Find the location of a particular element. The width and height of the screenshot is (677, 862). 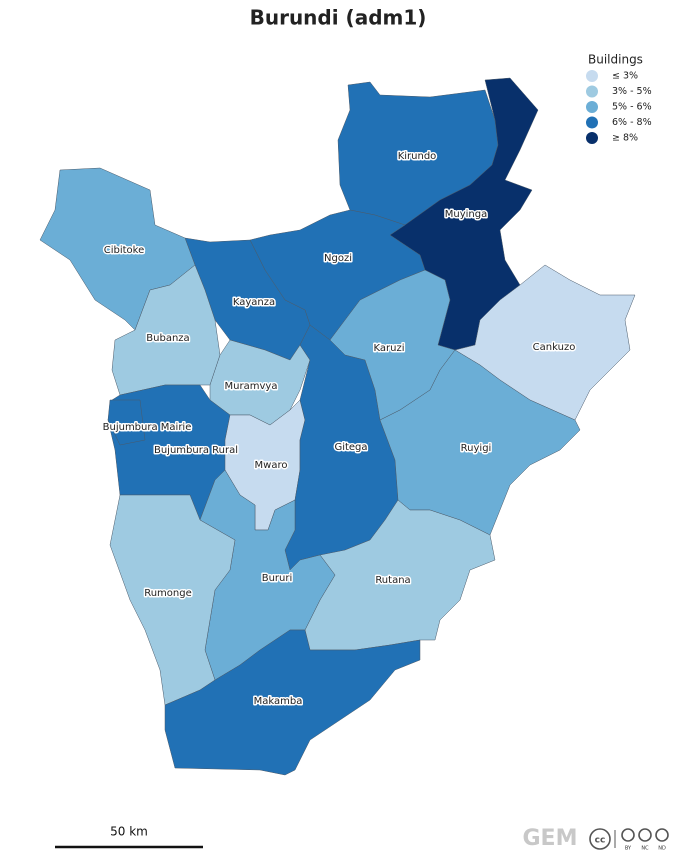

region-label: Mwaro is located at coordinates (271, 465).